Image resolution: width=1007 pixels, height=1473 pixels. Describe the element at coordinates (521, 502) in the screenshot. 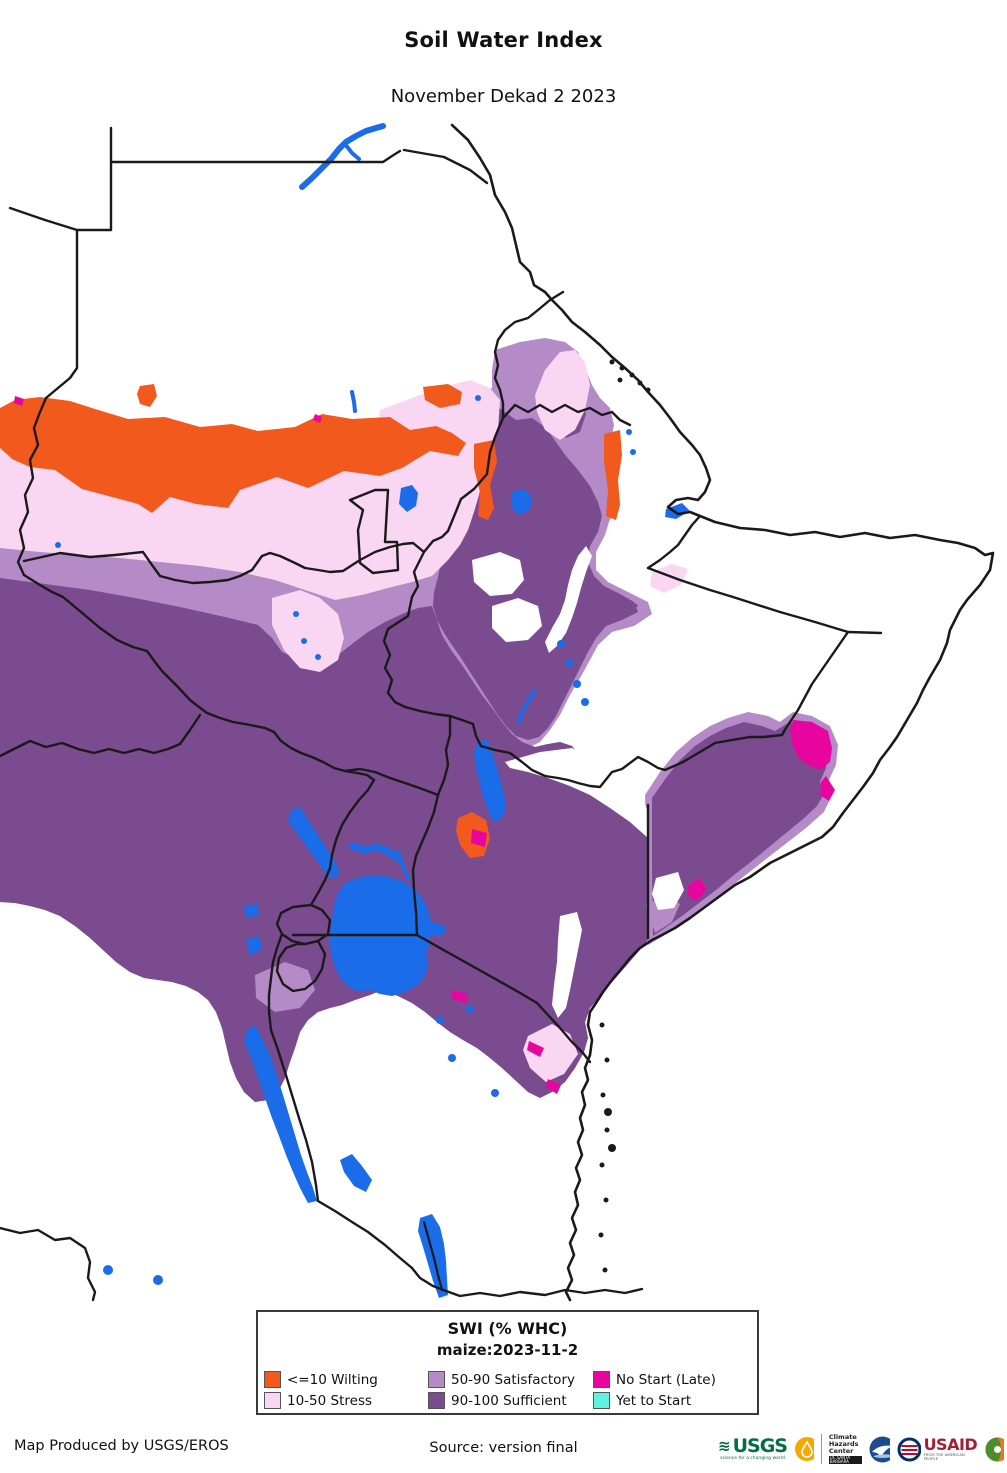

I see `lake-tana` at that location.